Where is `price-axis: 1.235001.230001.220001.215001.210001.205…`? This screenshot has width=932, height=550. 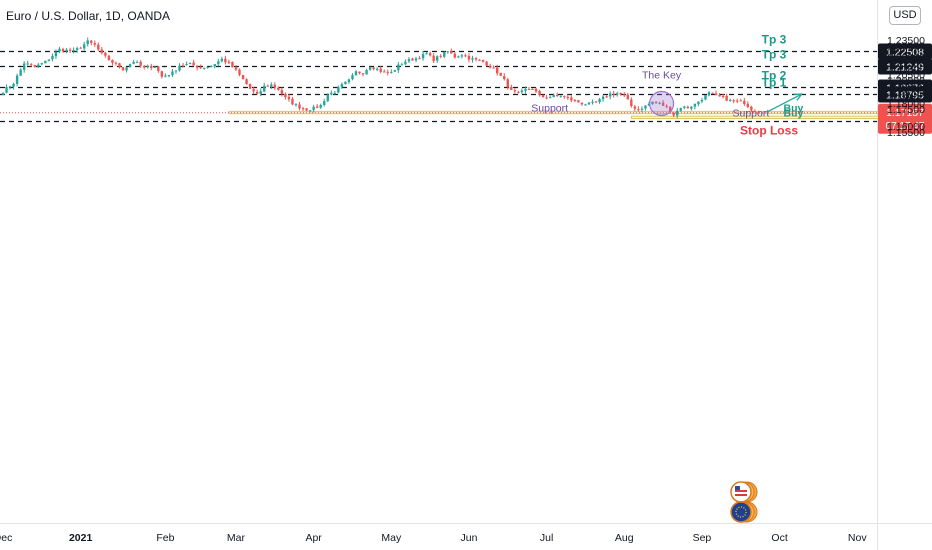
price-axis: 1.235001.230001.220001.215001.210001.205… is located at coordinates (906, 87).